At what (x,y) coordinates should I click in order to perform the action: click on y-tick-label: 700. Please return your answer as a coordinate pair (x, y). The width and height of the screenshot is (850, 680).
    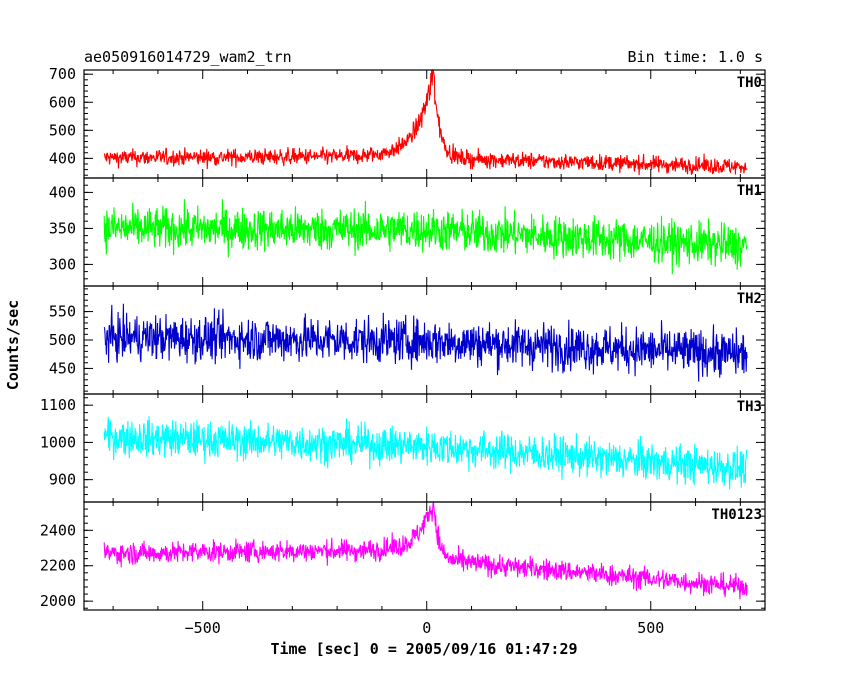
    Looking at the image, I should click on (62, 74).